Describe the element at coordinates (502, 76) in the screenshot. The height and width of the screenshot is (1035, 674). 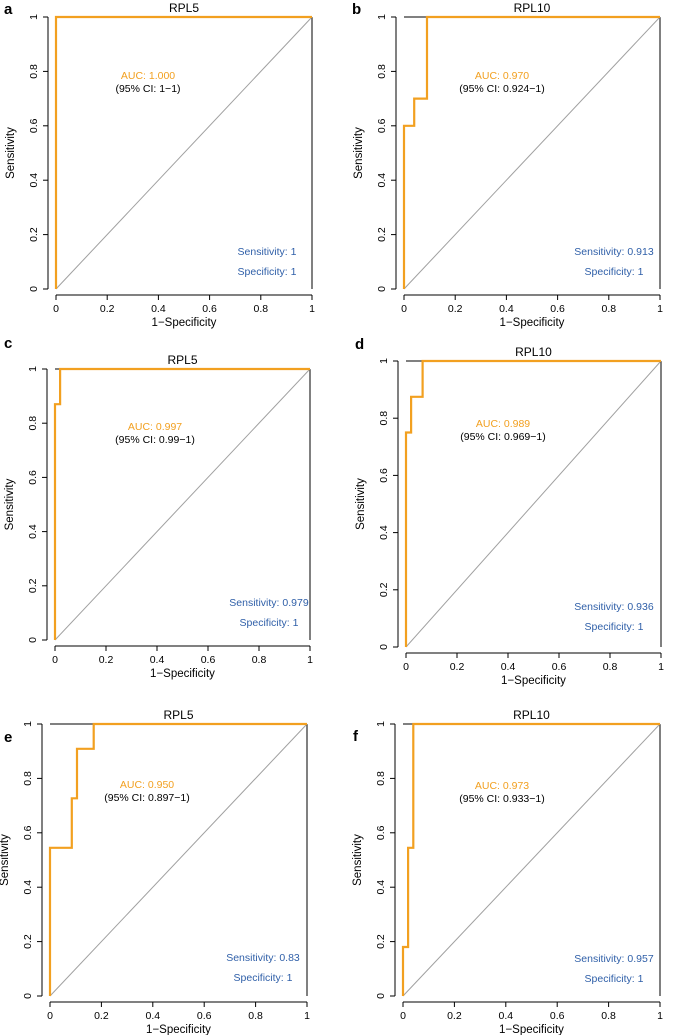
I see `auc-label: AUC: 0.970` at that location.